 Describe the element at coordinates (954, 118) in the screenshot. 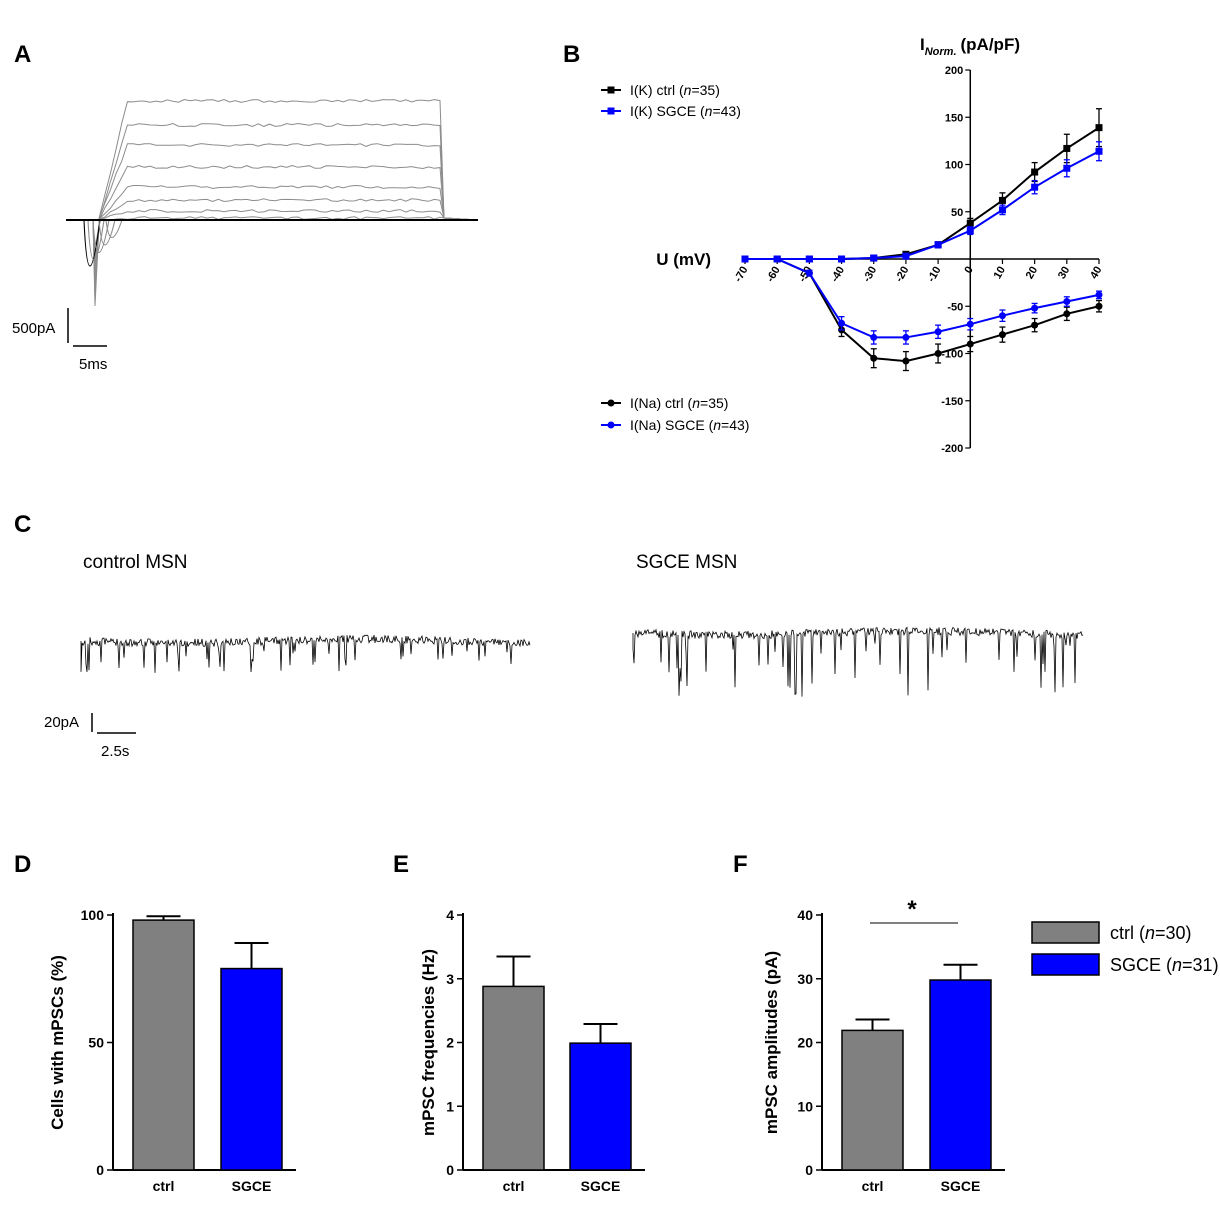

I see `iv-y-tick-label: 150` at that location.